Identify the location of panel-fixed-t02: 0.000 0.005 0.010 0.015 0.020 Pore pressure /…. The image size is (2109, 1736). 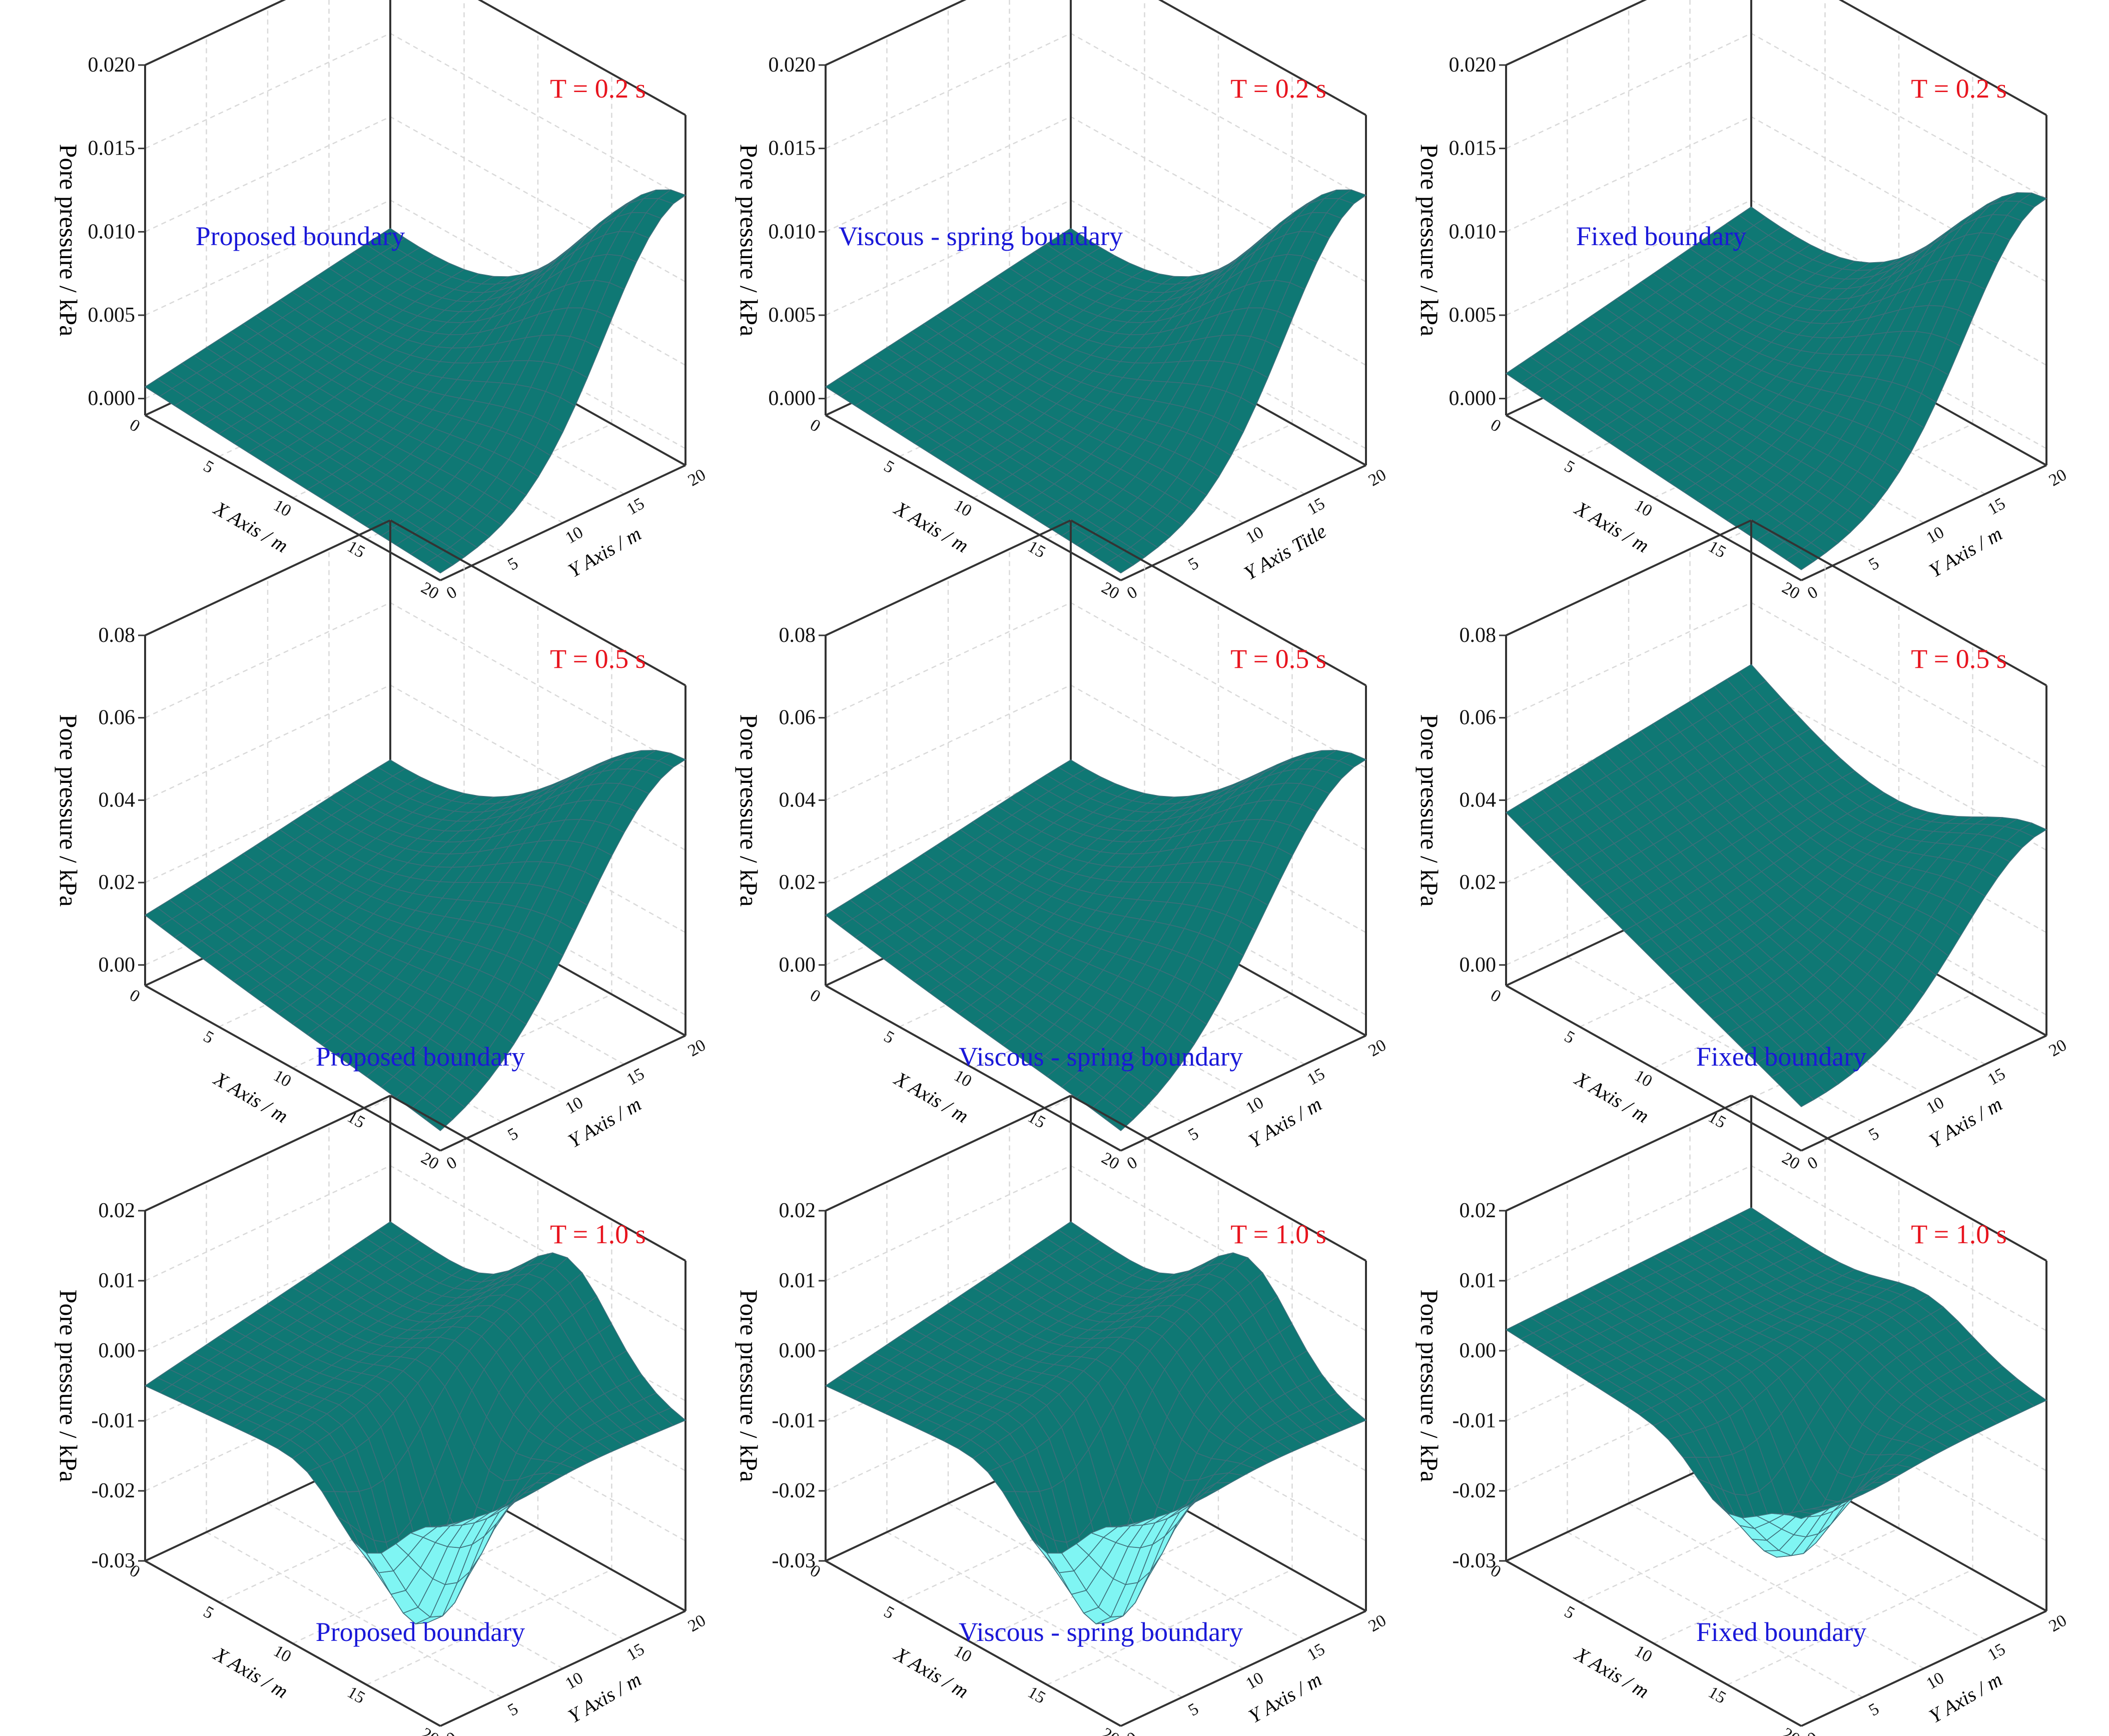
(1715, 302).